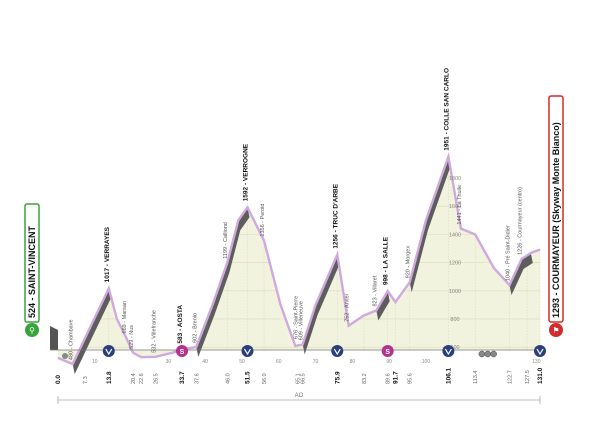 The image size is (600, 434). I want to click on annotation-label: 609 - Villeneuve, so click(302, 320).